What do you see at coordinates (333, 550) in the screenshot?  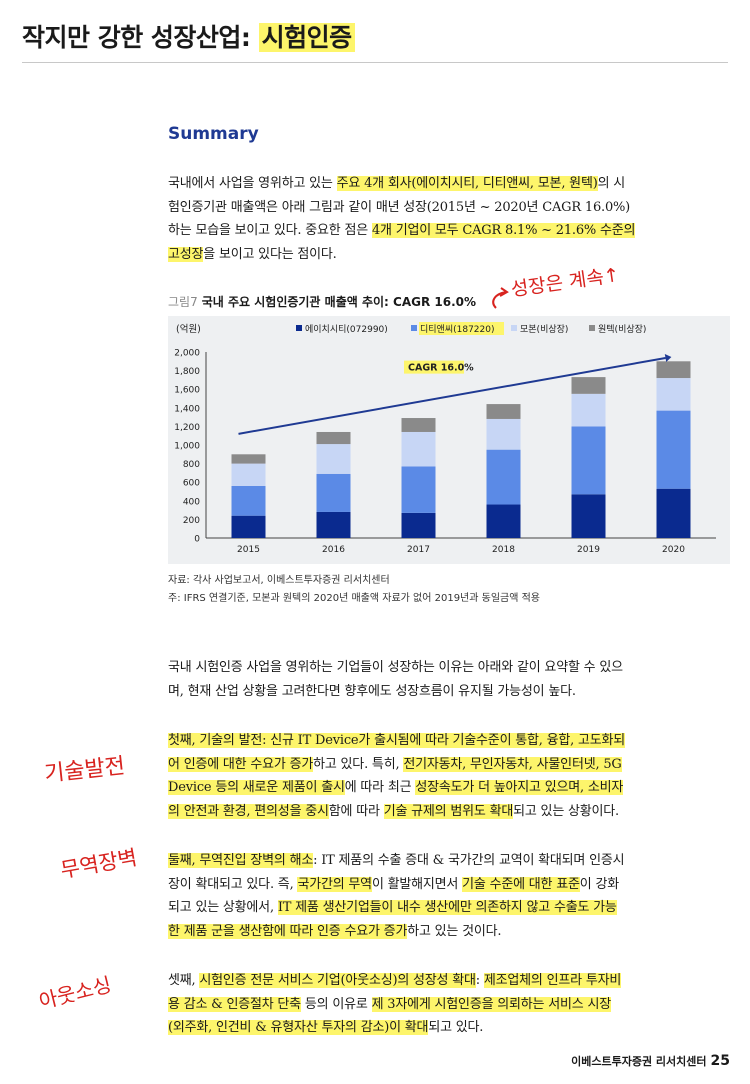 I see `x-tick-label: 2016` at bounding box center [333, 550].